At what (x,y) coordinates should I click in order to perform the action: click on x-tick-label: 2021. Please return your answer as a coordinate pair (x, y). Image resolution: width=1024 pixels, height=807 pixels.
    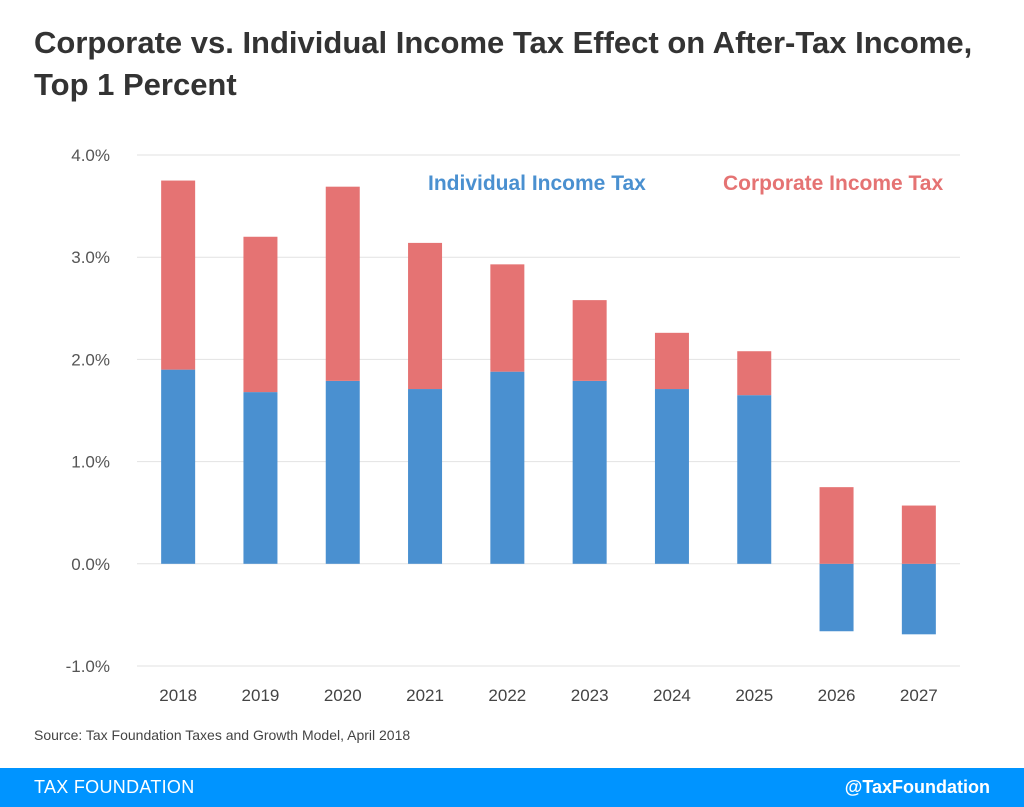
    Looking at the image, I should click on (425, 695).